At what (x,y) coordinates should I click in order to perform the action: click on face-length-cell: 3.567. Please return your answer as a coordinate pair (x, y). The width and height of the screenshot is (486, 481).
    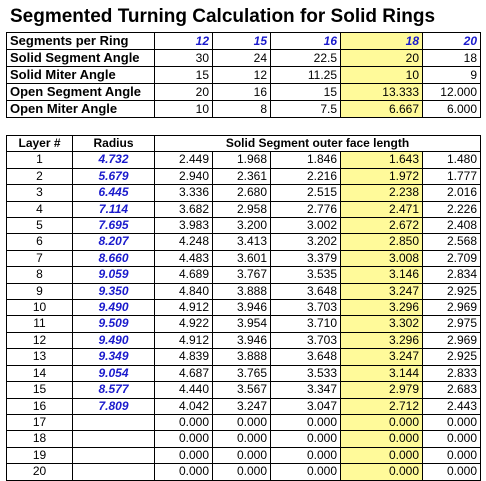
    Looking at the image, I should click on (241, 390).